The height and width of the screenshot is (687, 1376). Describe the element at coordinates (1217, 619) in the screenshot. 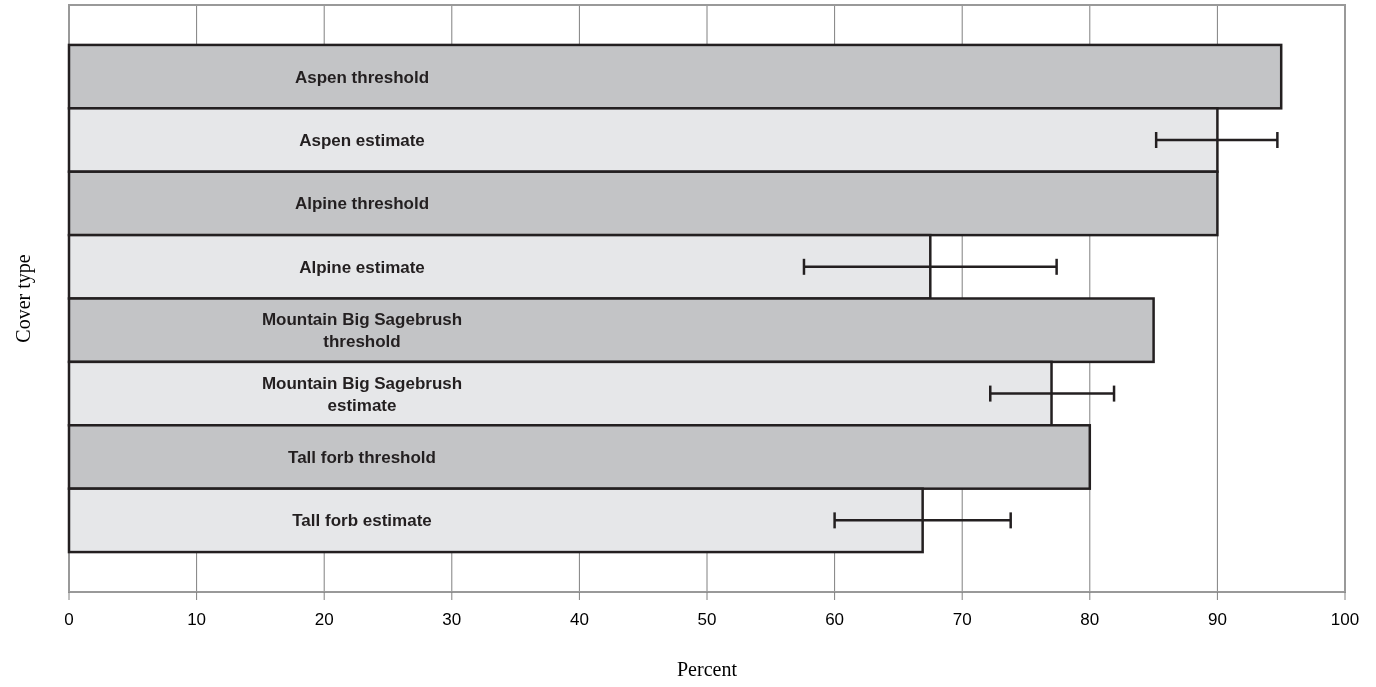

I see `x-tick-label: 90` at that location.